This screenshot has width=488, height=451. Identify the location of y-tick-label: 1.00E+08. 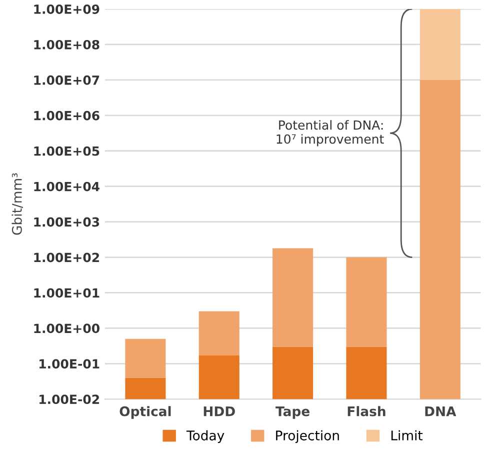
(67, 45).